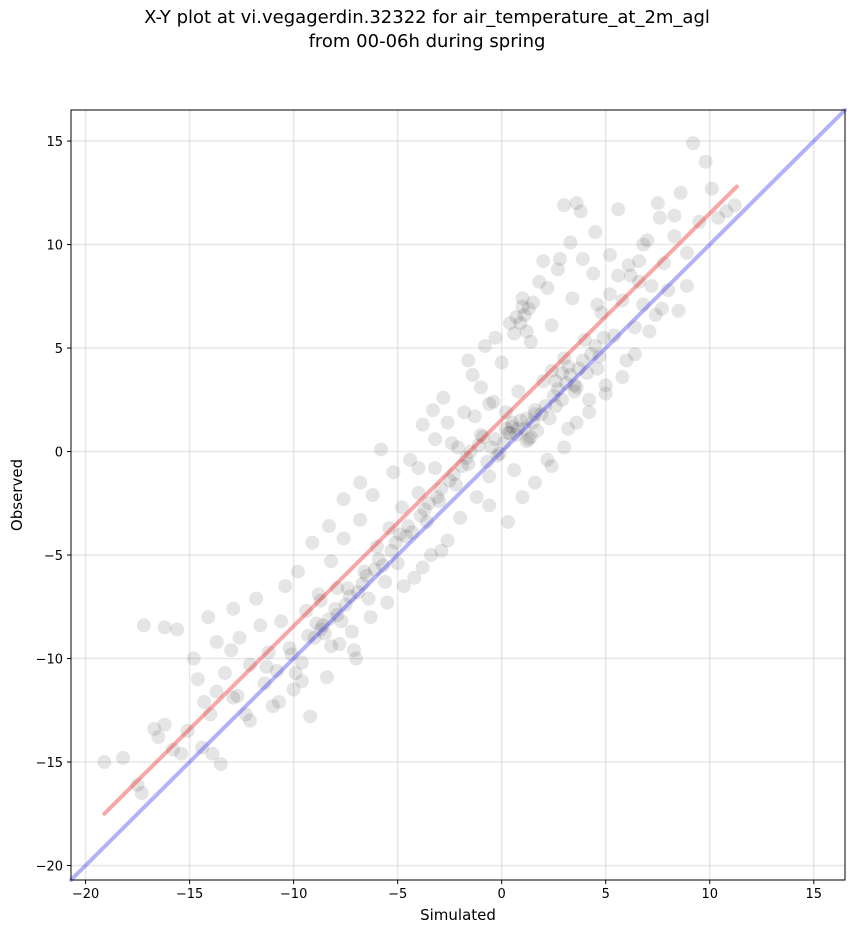  I want to click on y-tick-label: 15, so click(54, 142).